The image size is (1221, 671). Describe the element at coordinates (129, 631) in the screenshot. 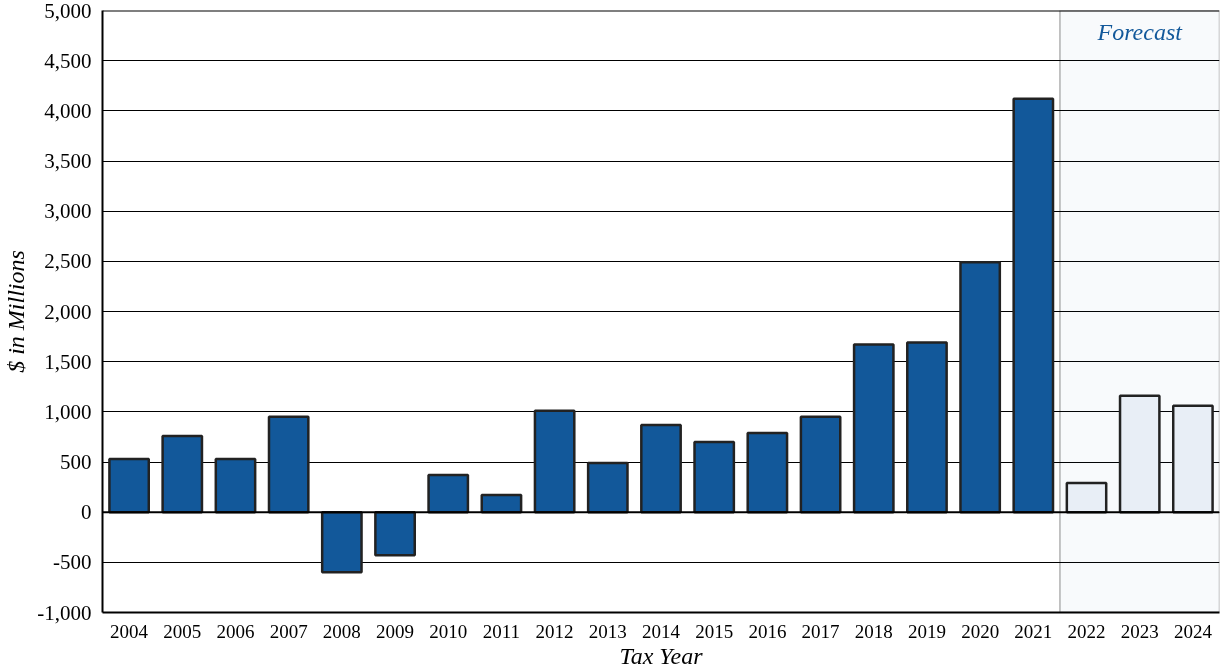

I see `x-tick-label: 2004` at that location.